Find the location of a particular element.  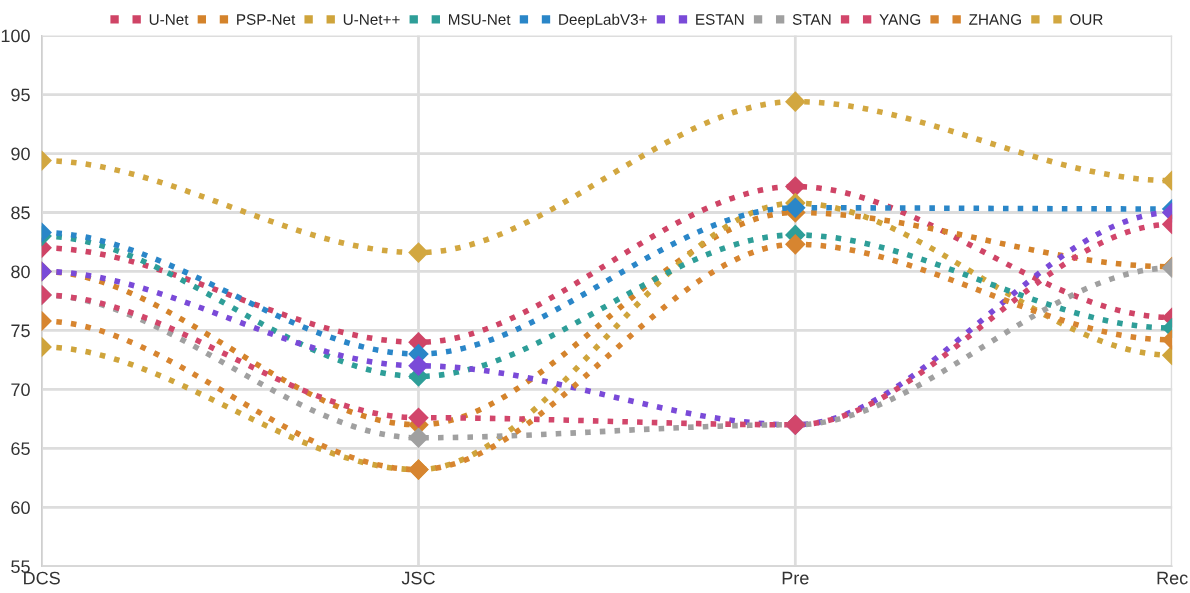

y-tick-label: 95 is located at coordinates (20, 95).